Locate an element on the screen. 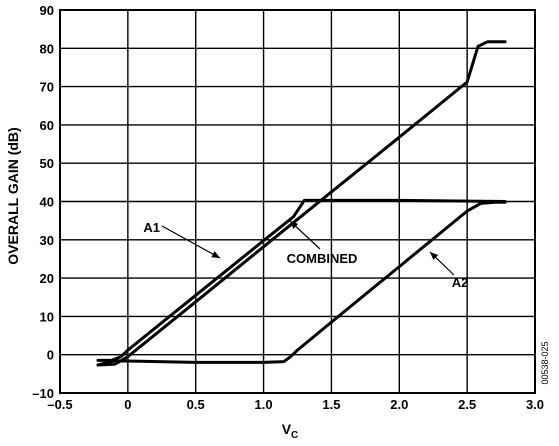 The image size is (559, 446). callout-leader is located at coordinates (191, 242).